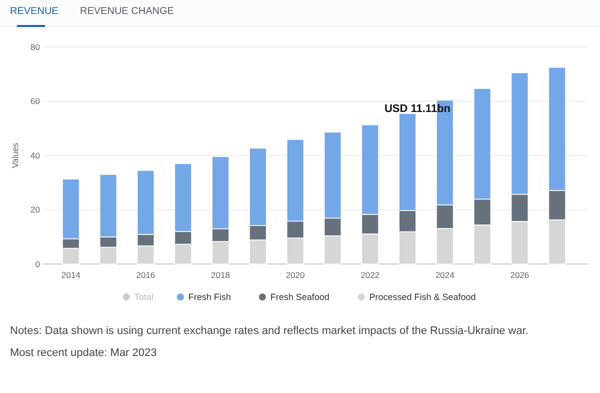  What do you see at coordinates (35, 47) in the screenshot?
I see `y-tick-label: 80` at bounding box center [35, 47].